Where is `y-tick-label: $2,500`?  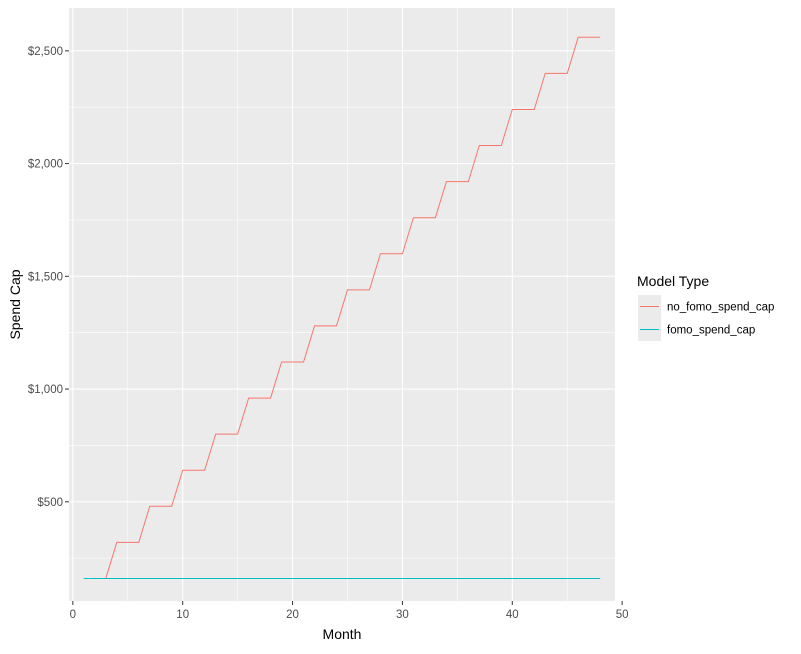 y-tick-label: $2,500 is located at coordinates (45, 52).